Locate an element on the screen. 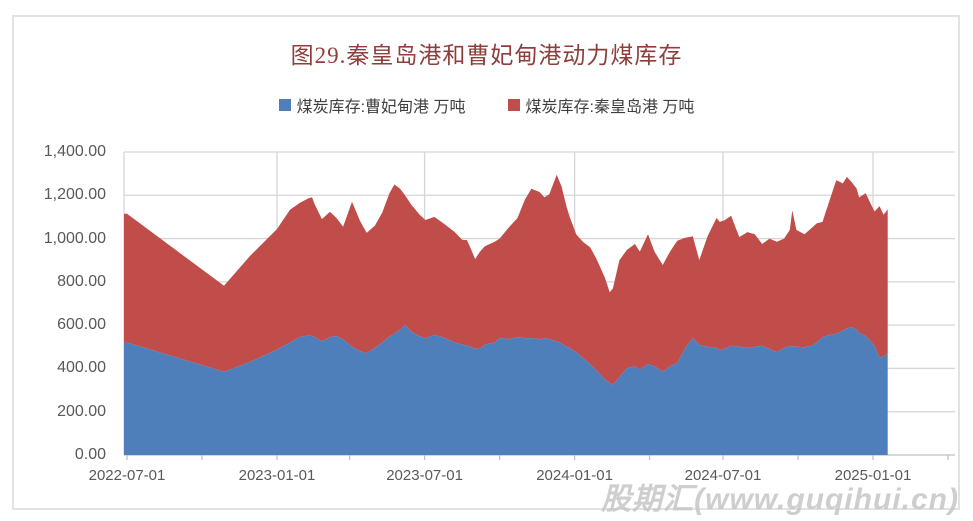 Image resolution: width=973 pixels, height=521 pixels. chart-title: 图29.秦皇岛港和曹妃甸港动力煤库存 is located at coordinates (486, 55).